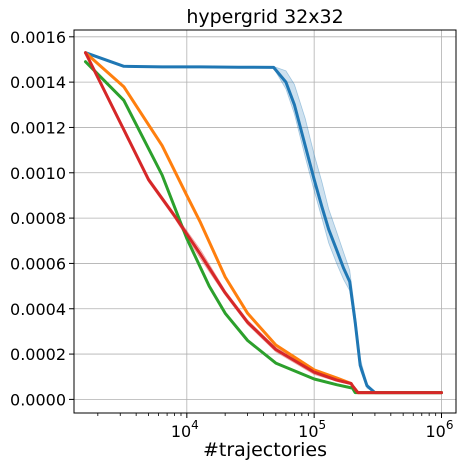  What do you see at coordinates (38, 399) in the screenshot?
I see `y-tick-label: 0.0000` at bounding box center [38, 399].